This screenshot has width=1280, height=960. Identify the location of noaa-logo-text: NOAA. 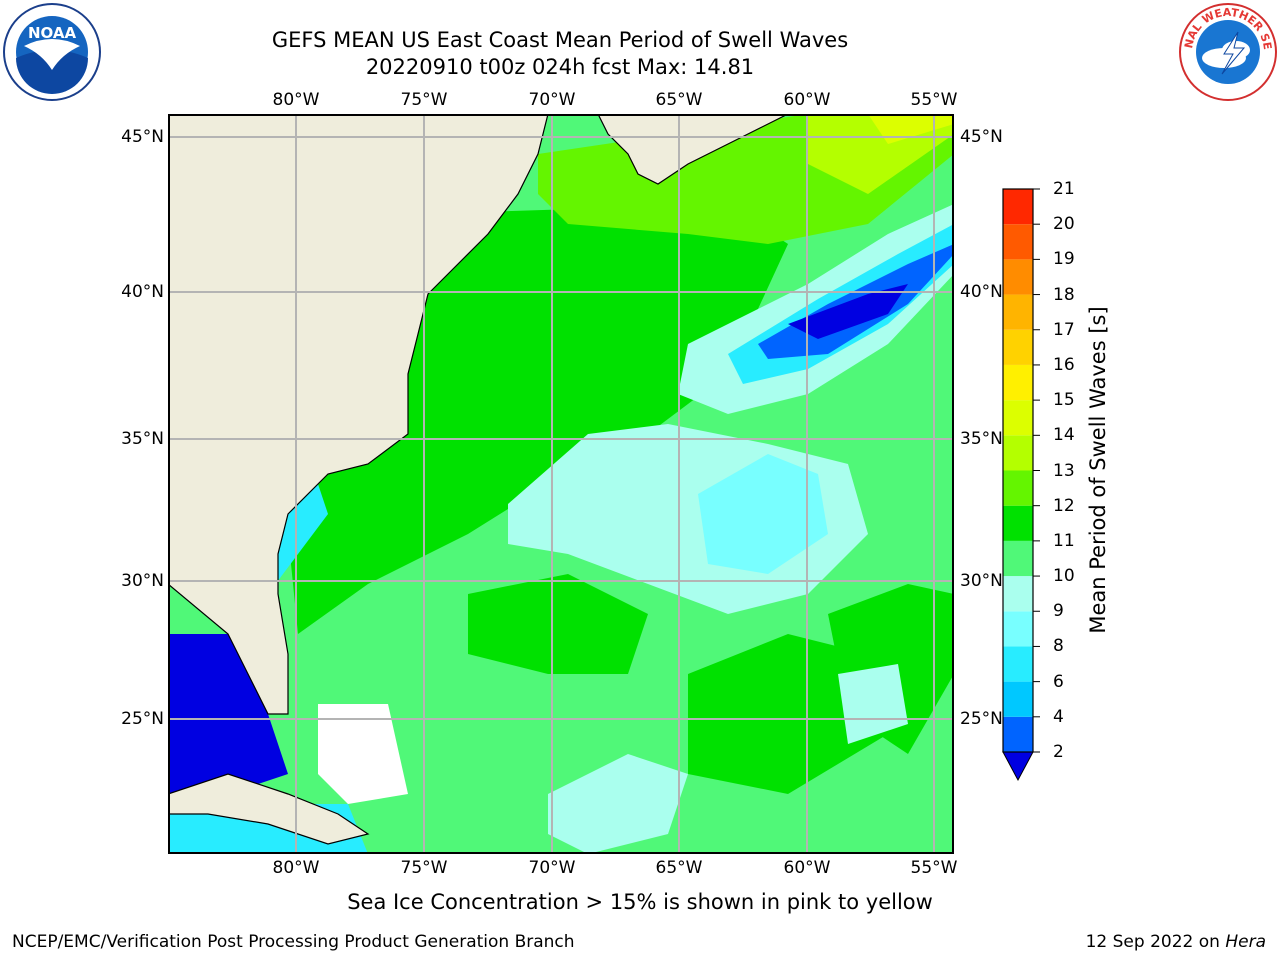
(52, 33).